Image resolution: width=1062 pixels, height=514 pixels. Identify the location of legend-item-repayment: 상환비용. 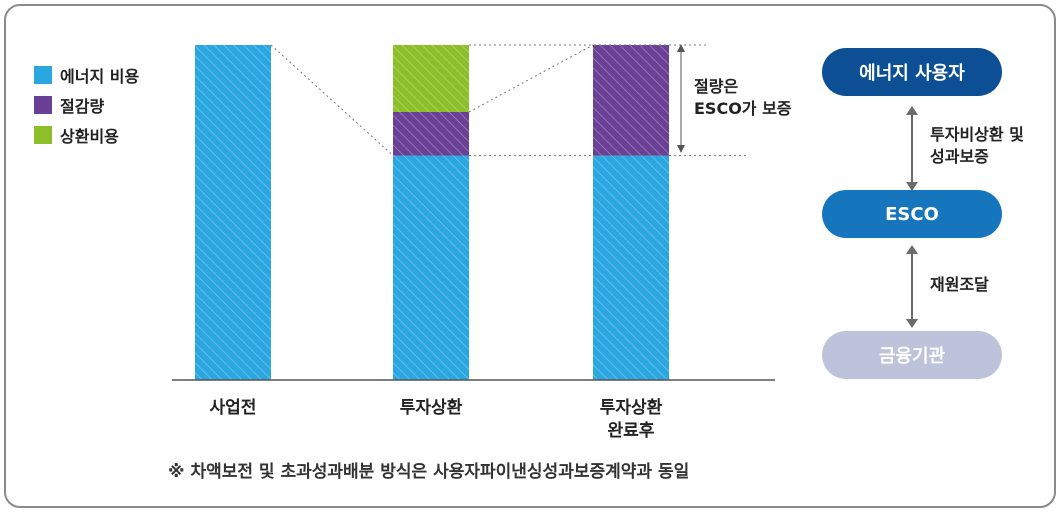
(86, 135).